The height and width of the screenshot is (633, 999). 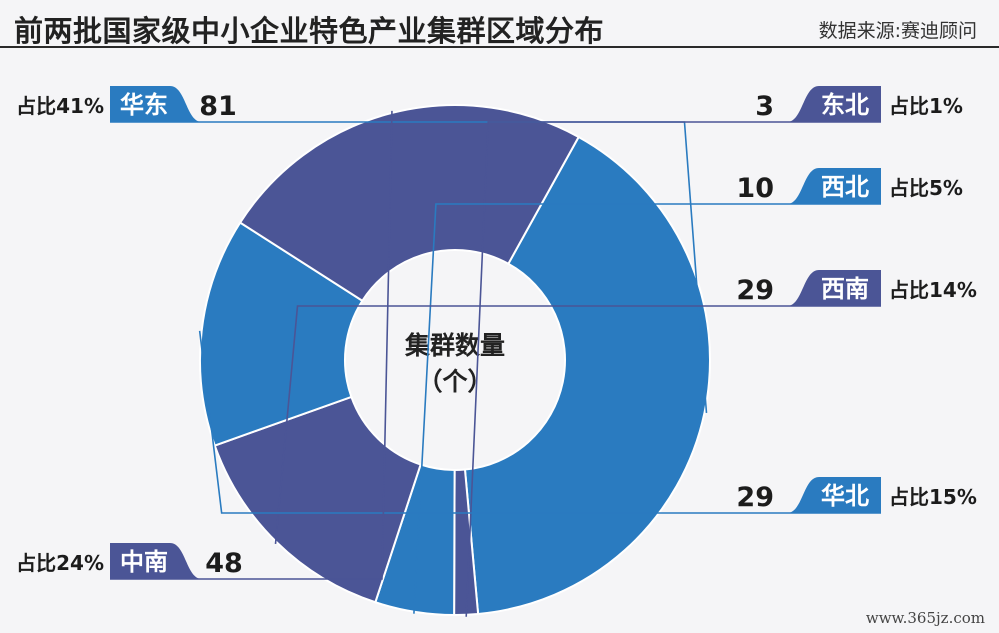 I want to click on slice-value: 81, so click(x=218, y=106).